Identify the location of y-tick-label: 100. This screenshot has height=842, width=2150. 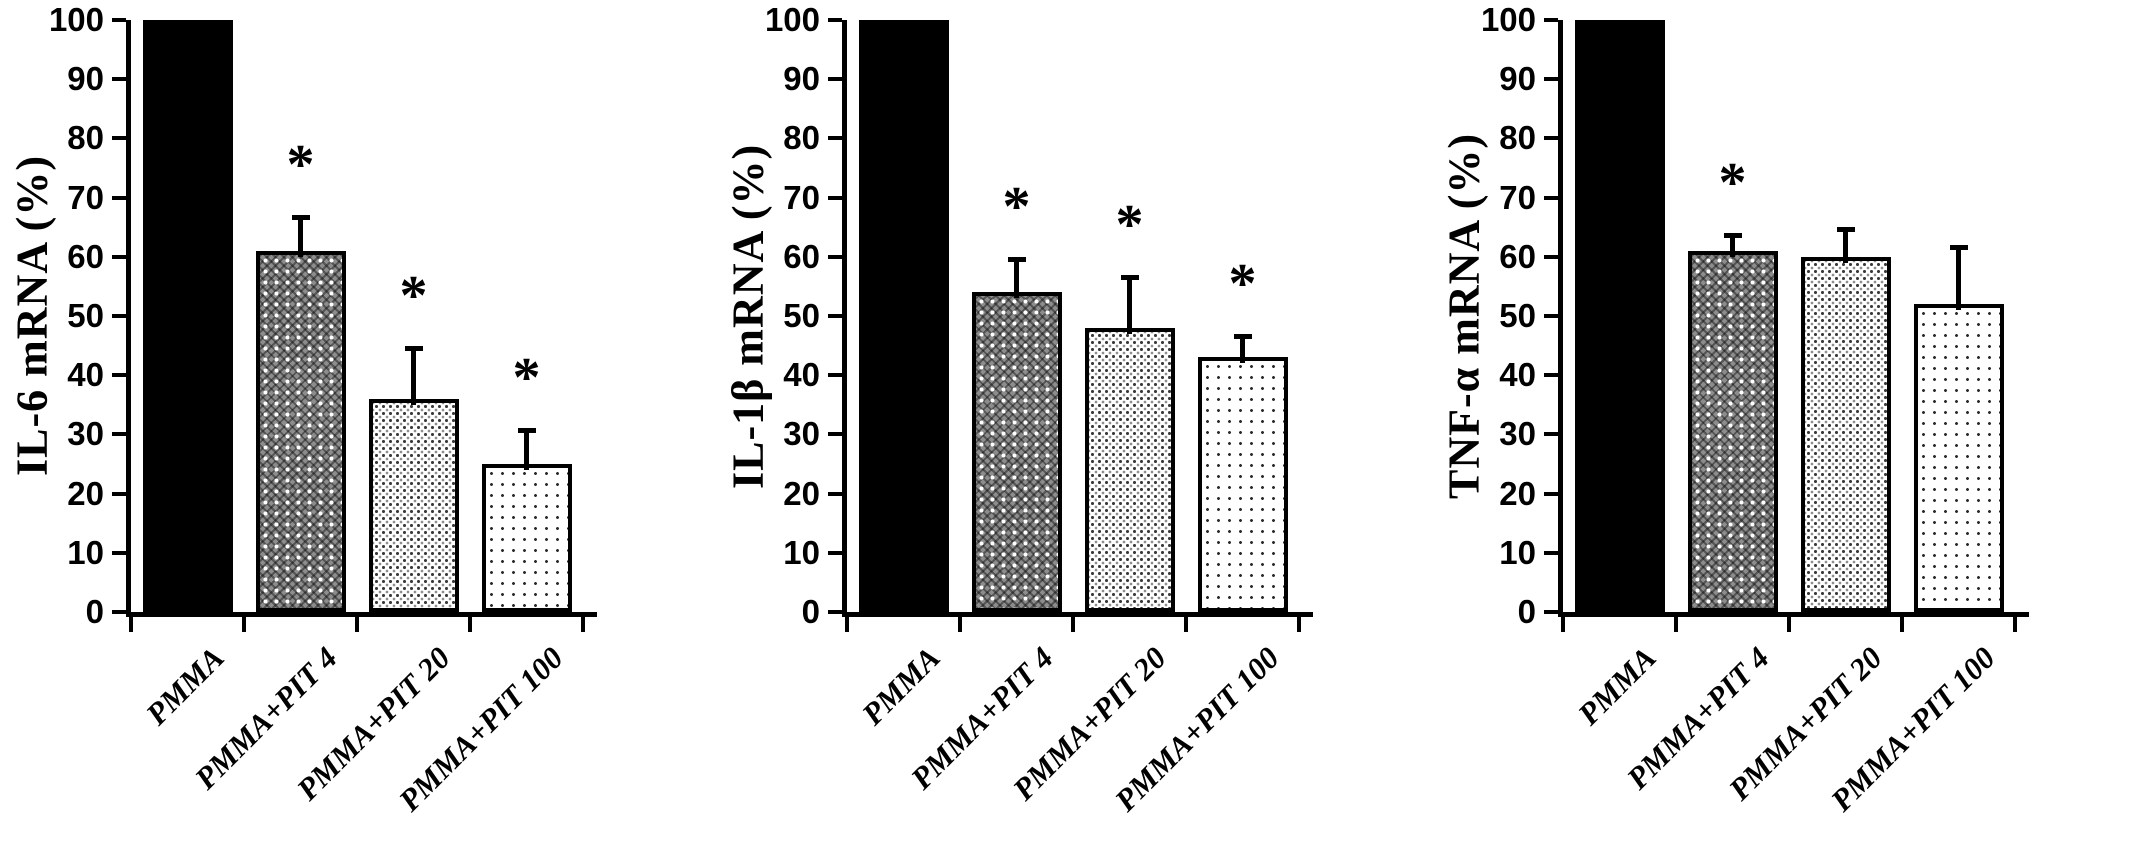
(76, 19).